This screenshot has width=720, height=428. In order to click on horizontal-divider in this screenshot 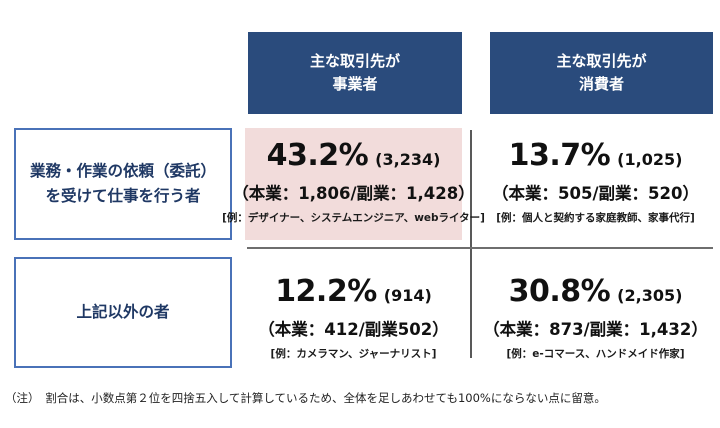, I will do `click(480, 248)`.